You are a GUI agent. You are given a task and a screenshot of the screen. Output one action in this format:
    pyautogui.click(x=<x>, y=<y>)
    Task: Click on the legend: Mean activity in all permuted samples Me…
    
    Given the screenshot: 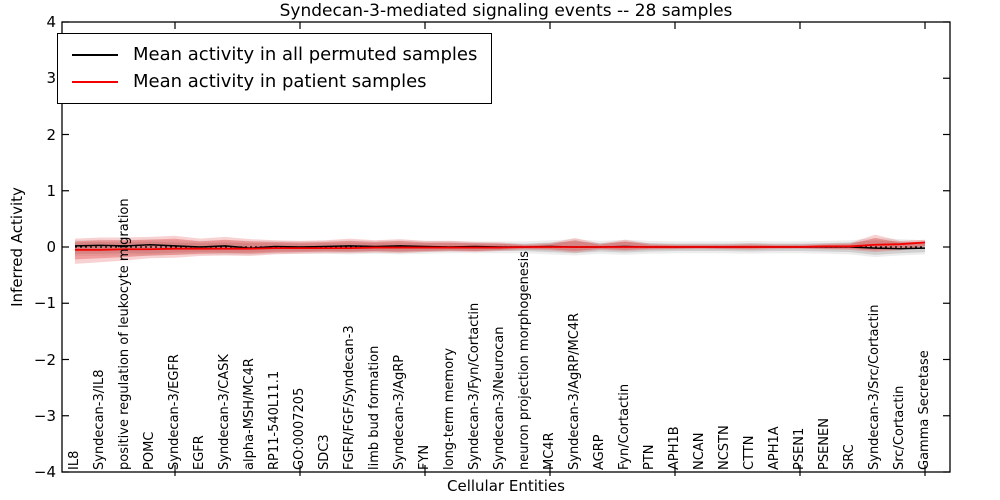 What is the action you would take?
    pyautogui.click(x=275, y=68)
    